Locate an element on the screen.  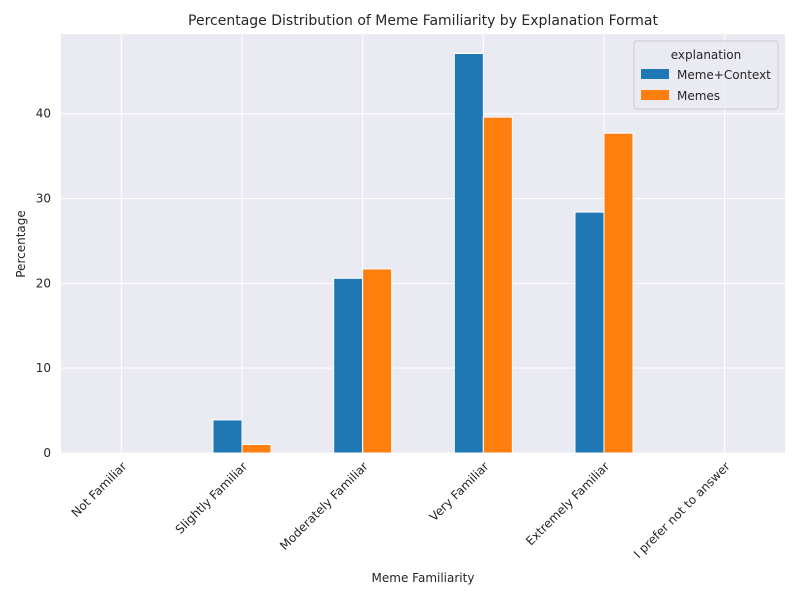
y-tick-label: 20 is located at coordinates (43, 283).